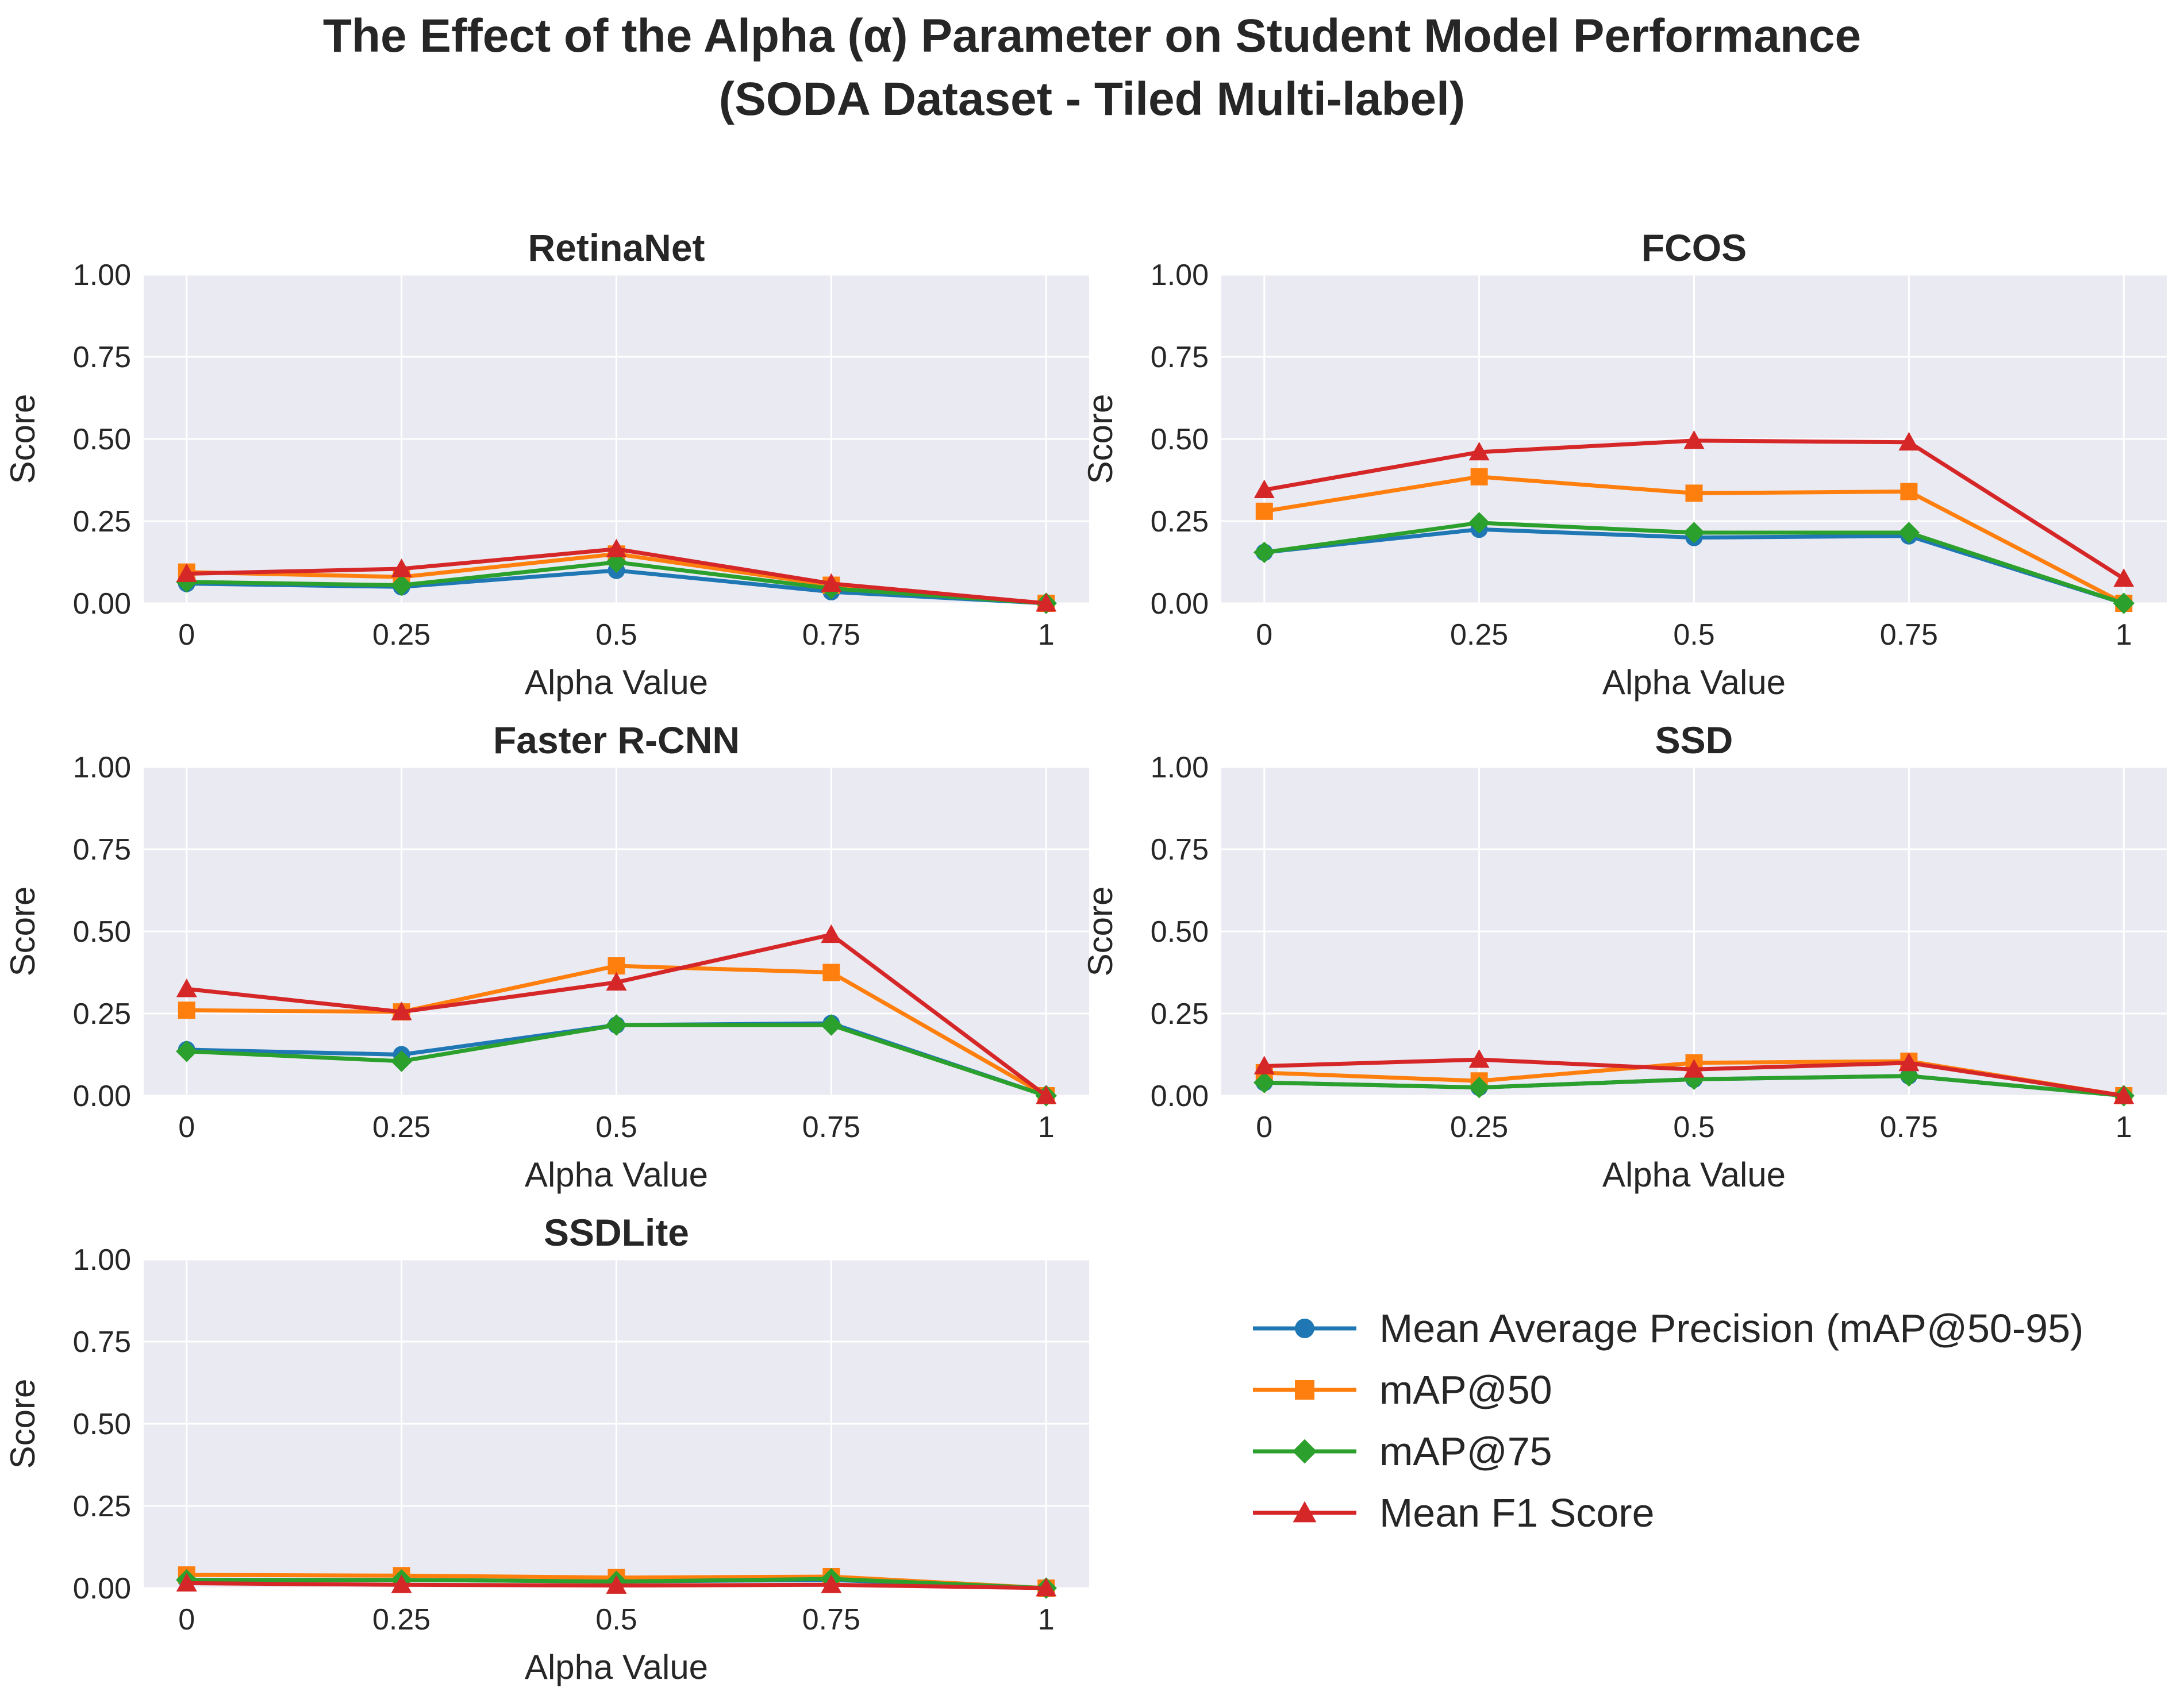  I want to click on figure-title-line-2: (SODA Dataset - Tiled Multi-label), so click(1092, 99).